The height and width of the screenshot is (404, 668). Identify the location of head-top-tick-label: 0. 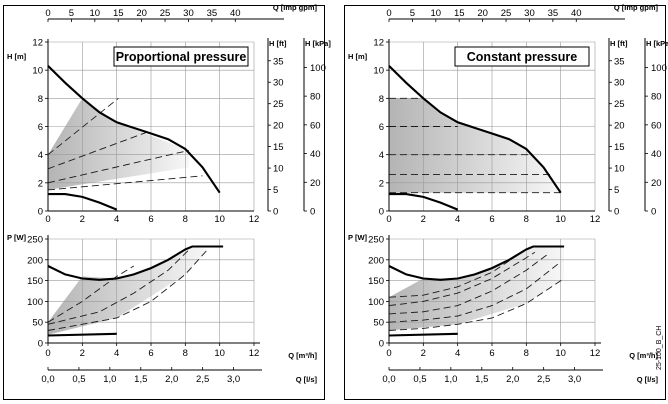
(47, 13).